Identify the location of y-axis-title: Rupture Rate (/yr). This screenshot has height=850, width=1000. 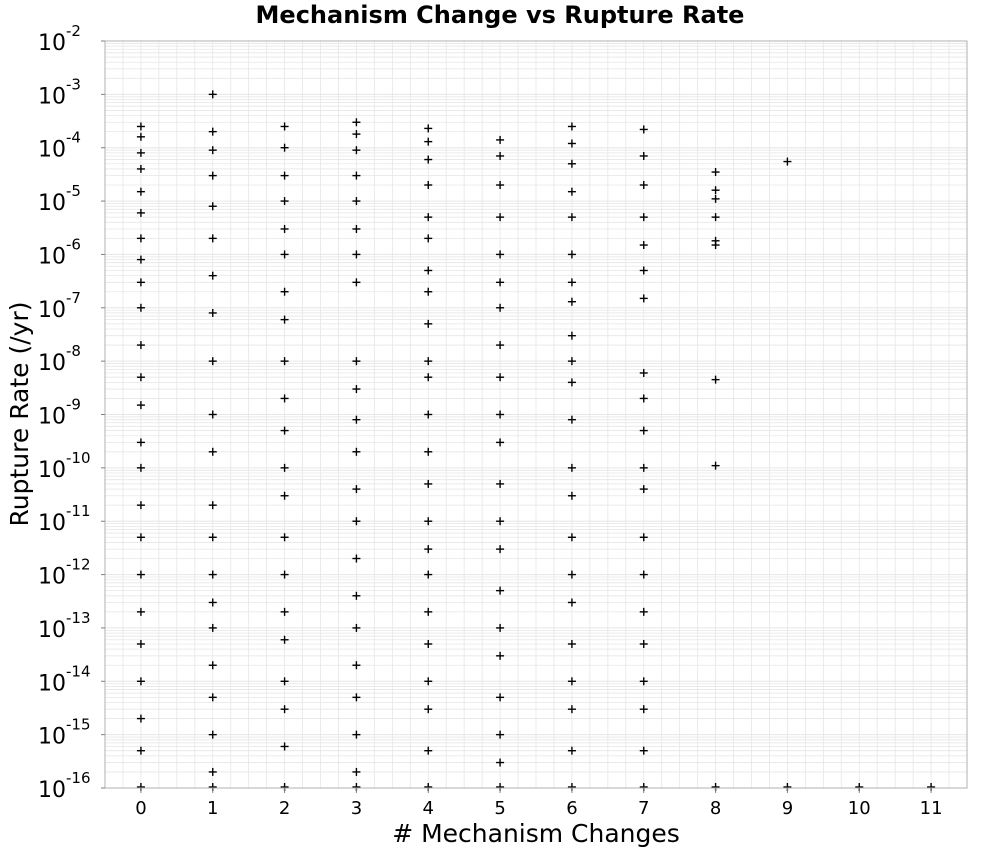
(19, 414).